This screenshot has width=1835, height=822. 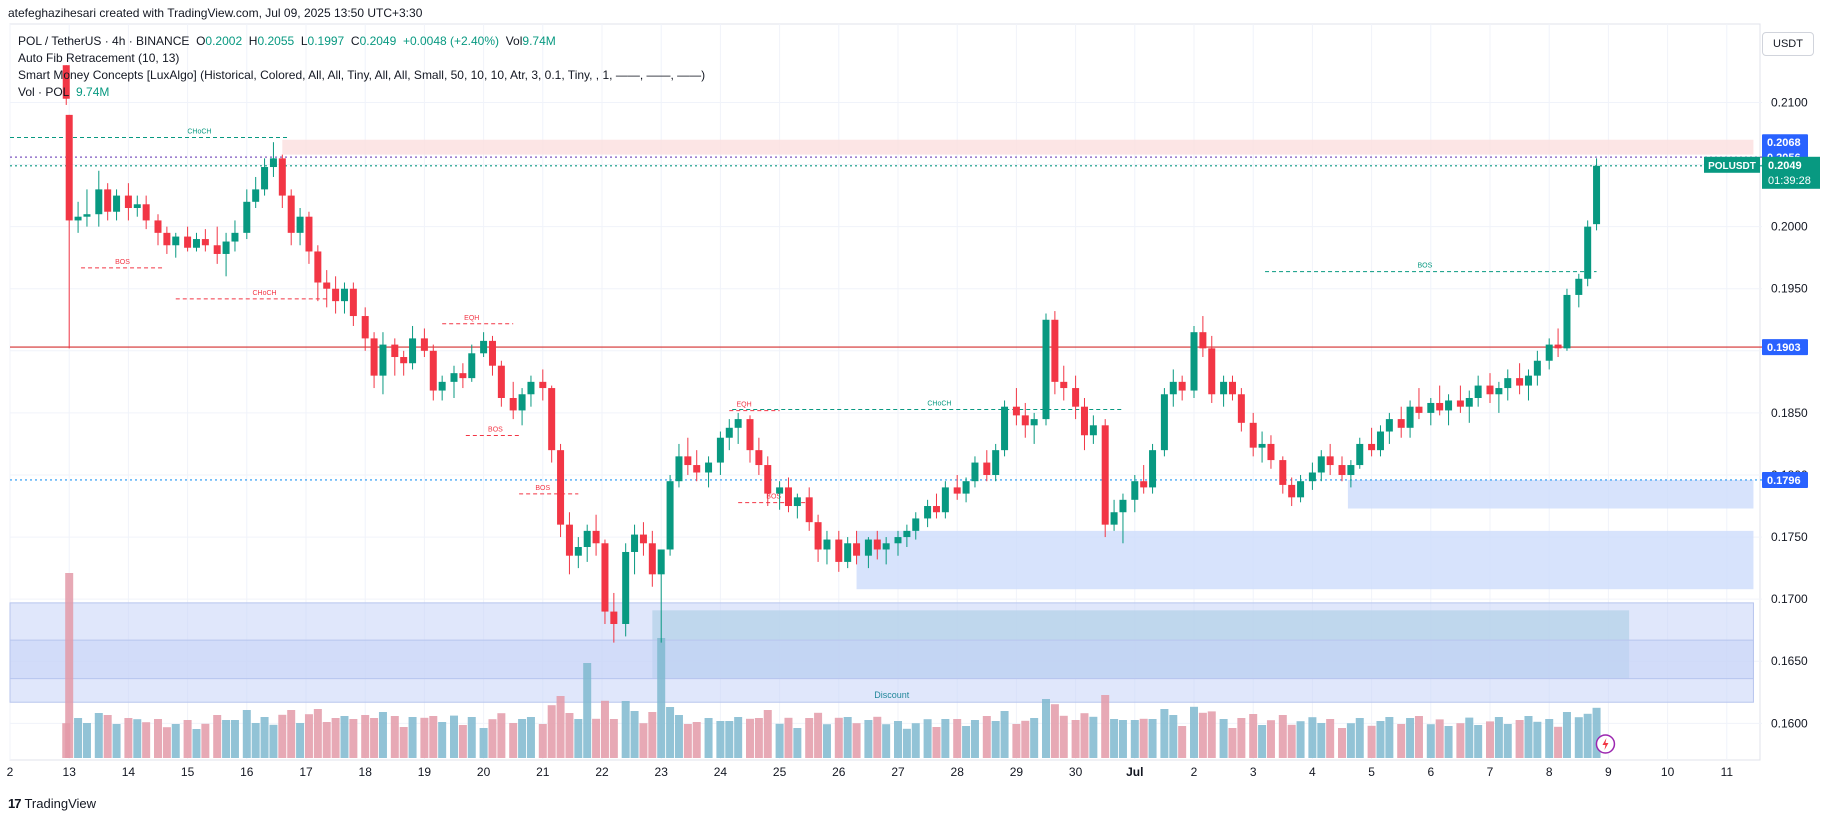 I want to click on legend-indicator-vol: Vol · POL 9.74M, so click(x=63, y=92).